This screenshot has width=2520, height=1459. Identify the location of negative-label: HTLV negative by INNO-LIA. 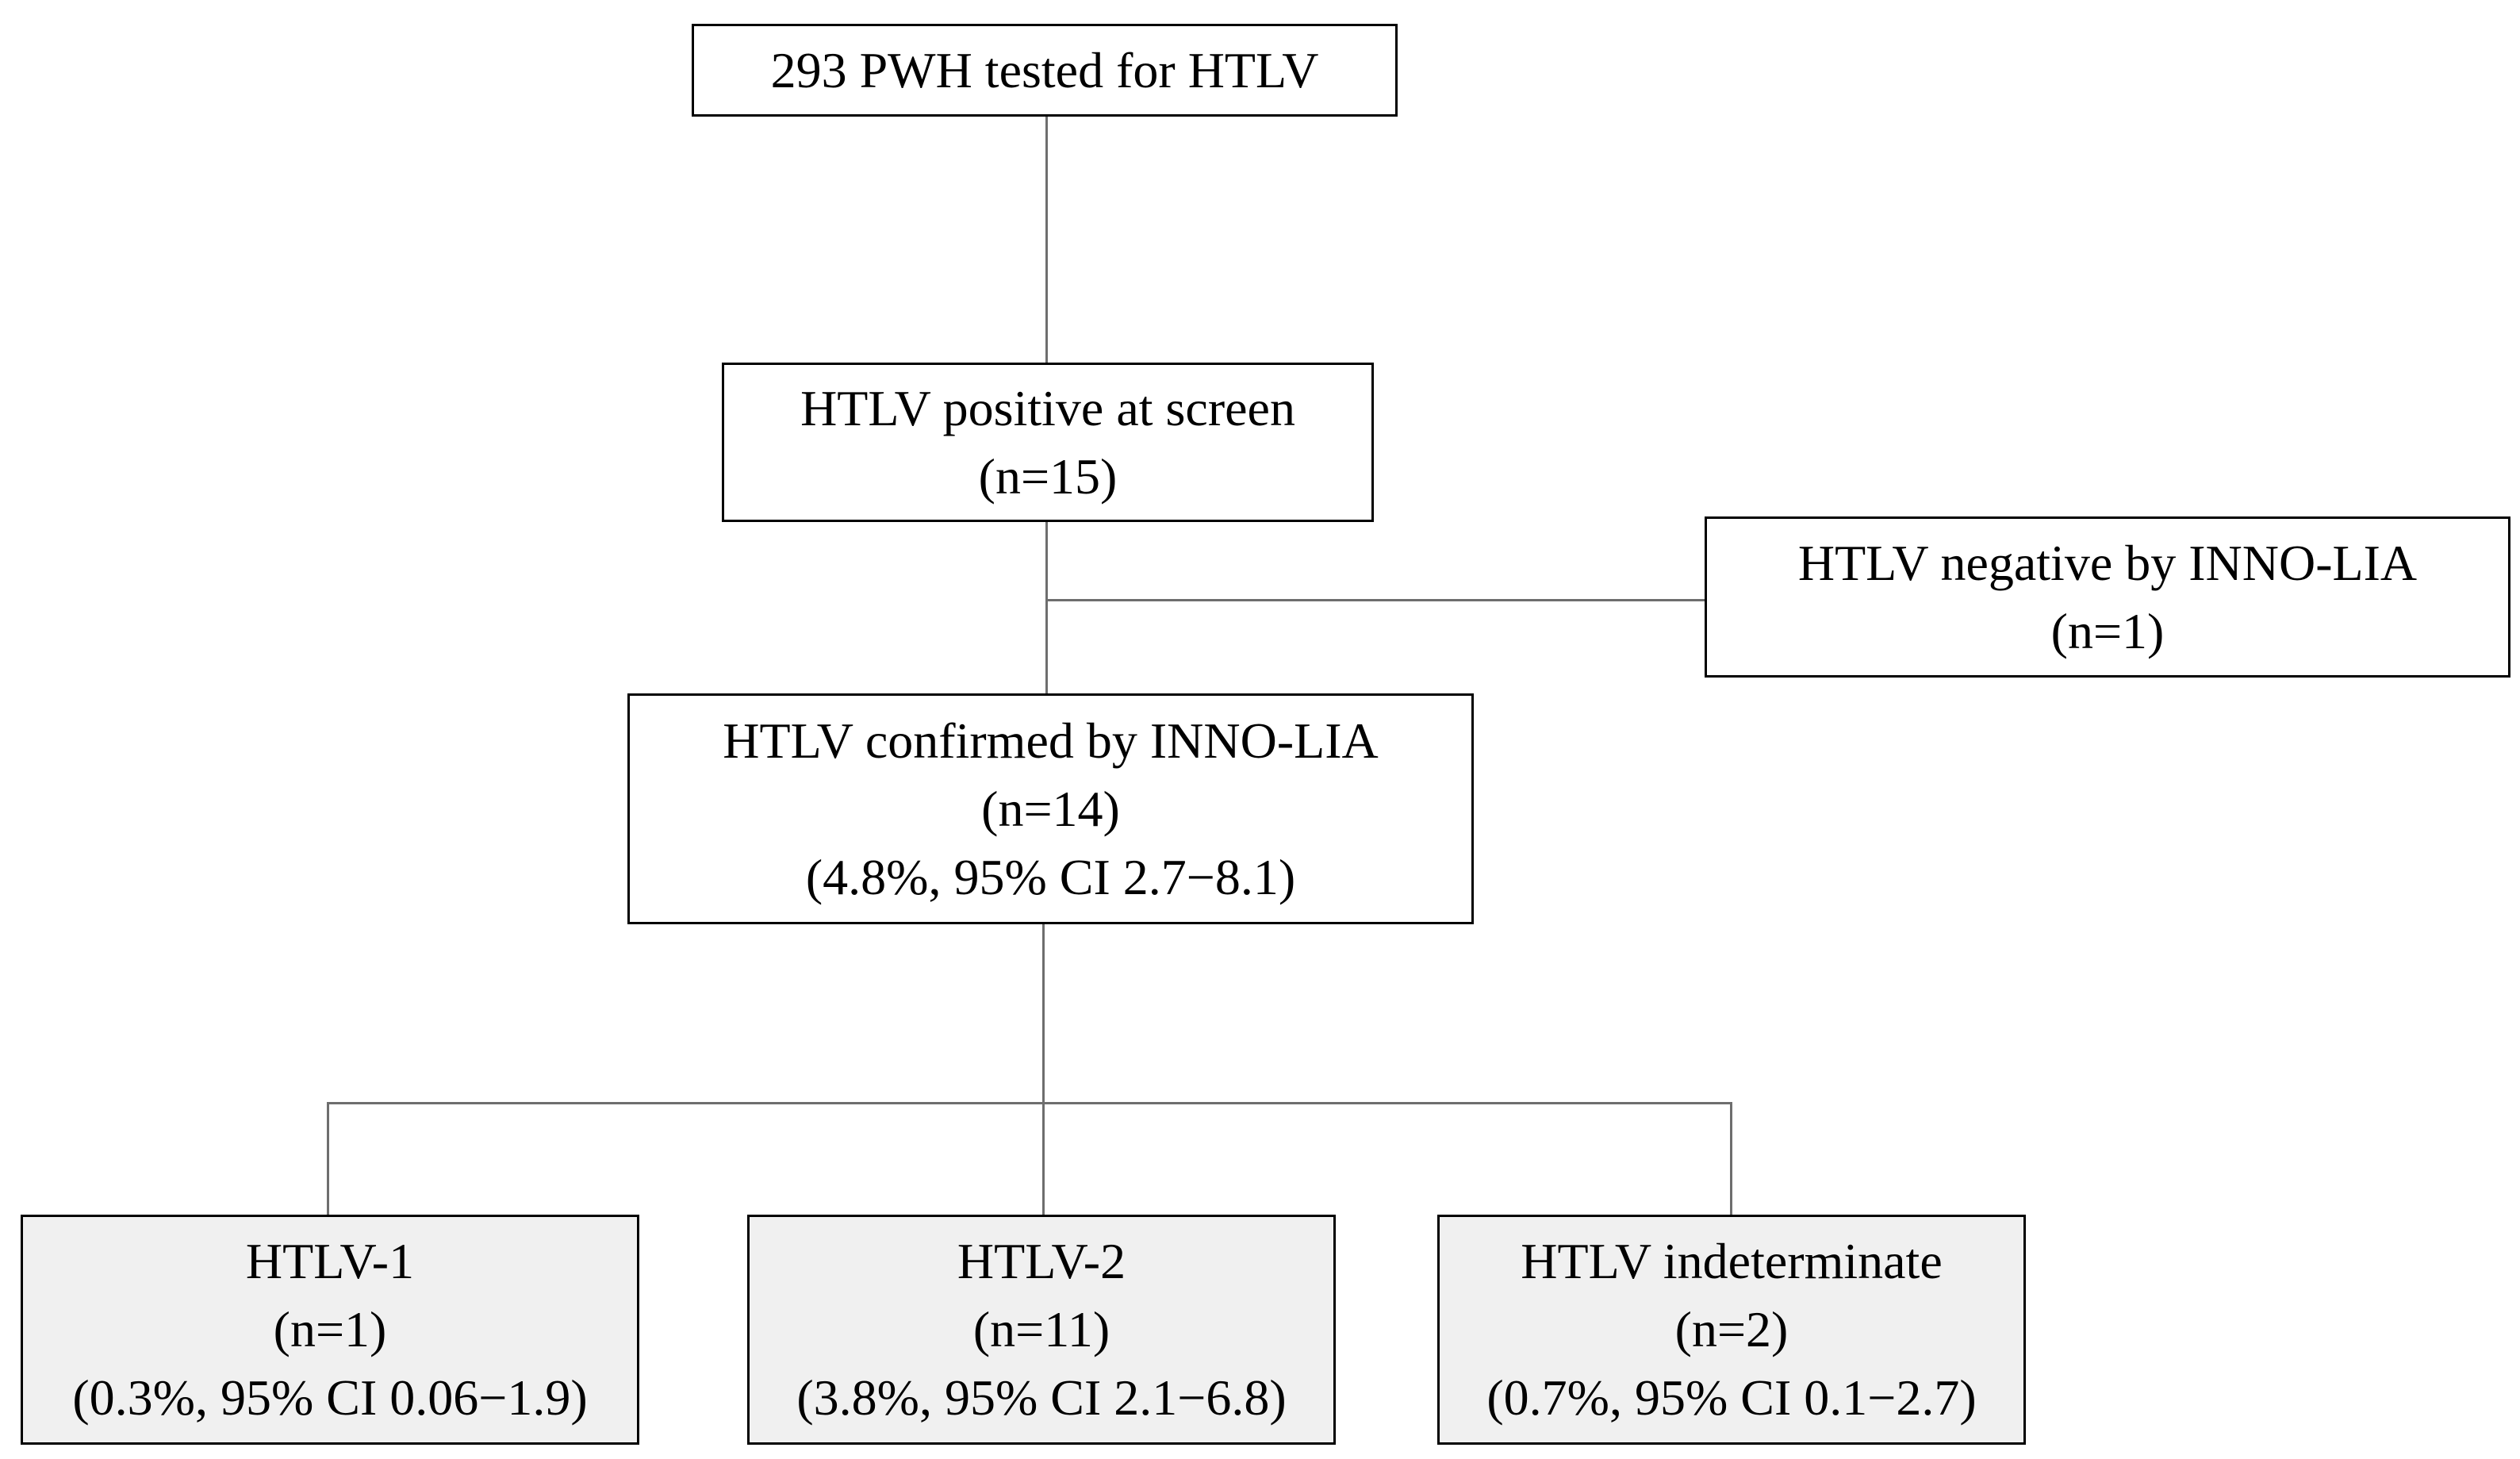
(2107, 562).